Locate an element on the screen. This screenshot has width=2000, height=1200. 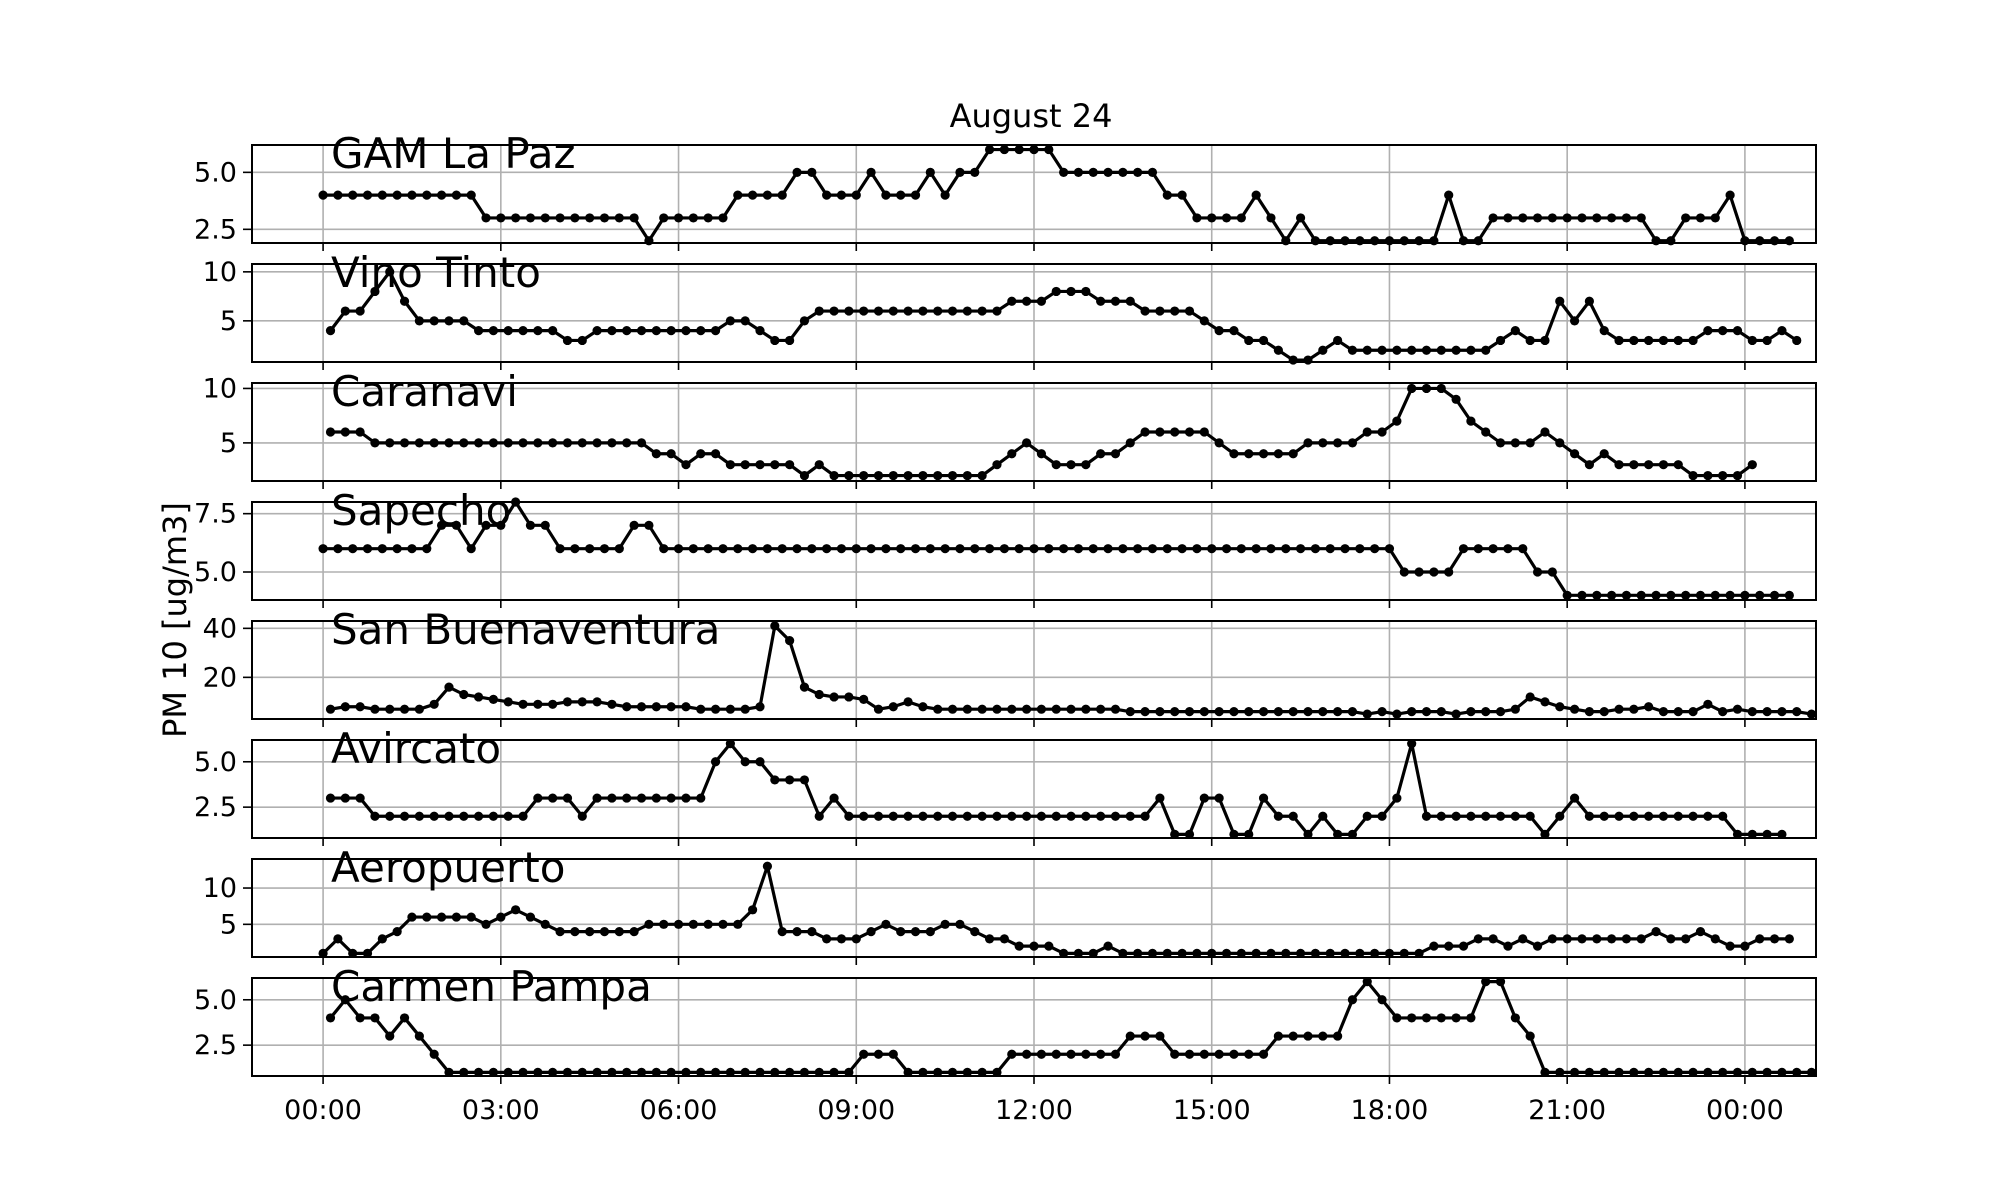
x-tick-label: 21:00 is located at coordinates (1567, 1110).